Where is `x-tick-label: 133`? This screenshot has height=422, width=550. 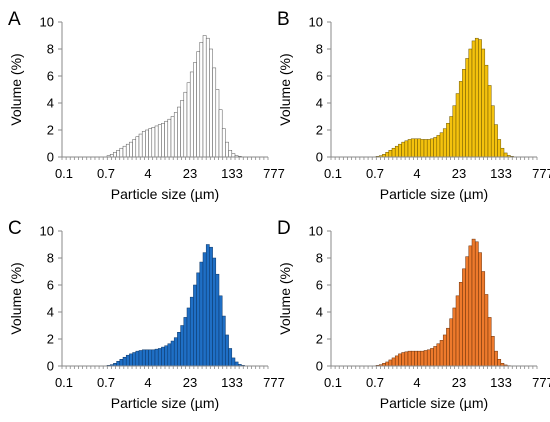
x-tick-label: 133 is located at coordinates (232, 173).